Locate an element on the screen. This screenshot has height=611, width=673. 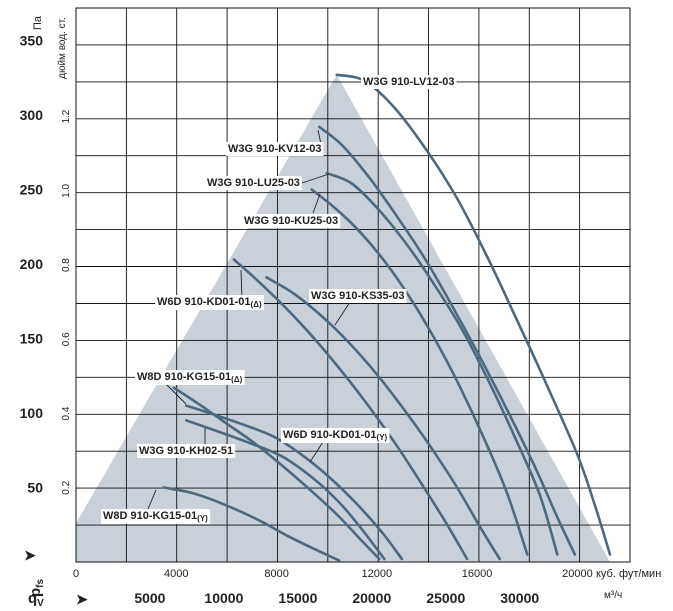
y-inwg-tick-label: 1.0 is located at coordinates (66, 191).